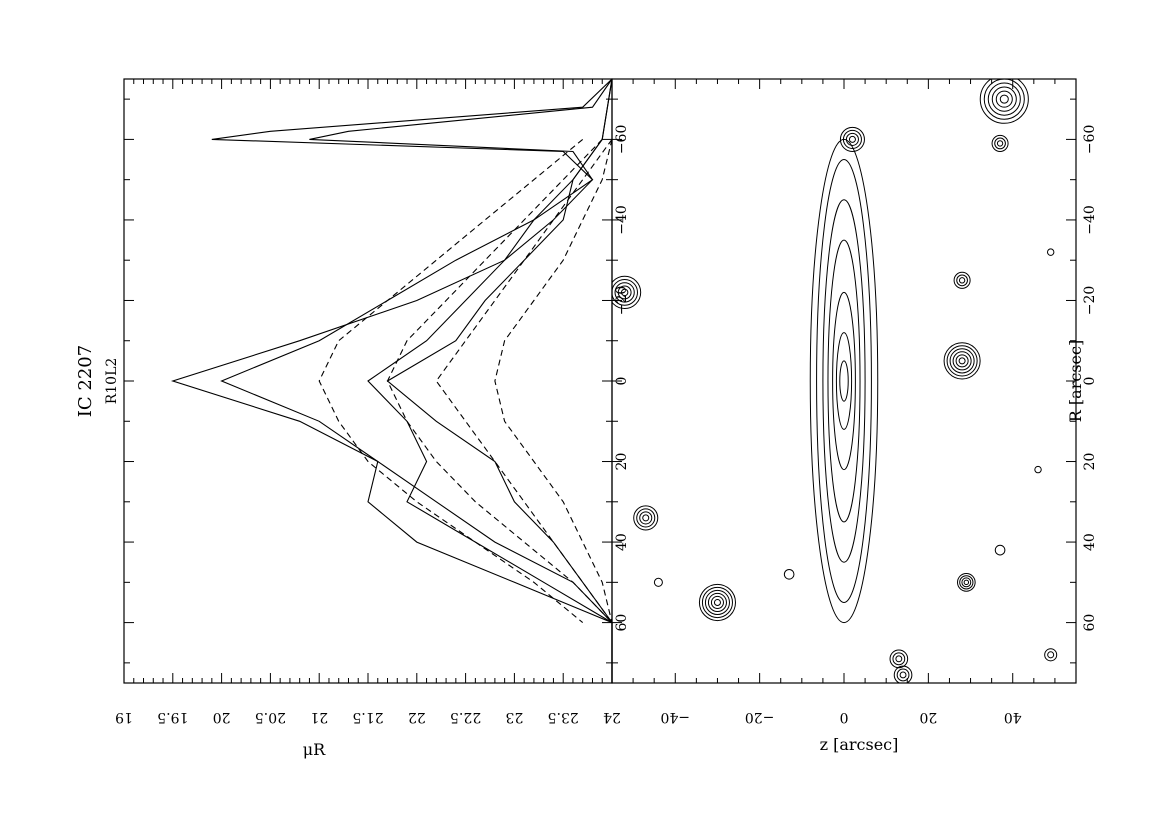  What do you see at coordinates (563, 717) in the screenshot?
I see `y-tick-label: 23.5` at bounding box center [563, 717].